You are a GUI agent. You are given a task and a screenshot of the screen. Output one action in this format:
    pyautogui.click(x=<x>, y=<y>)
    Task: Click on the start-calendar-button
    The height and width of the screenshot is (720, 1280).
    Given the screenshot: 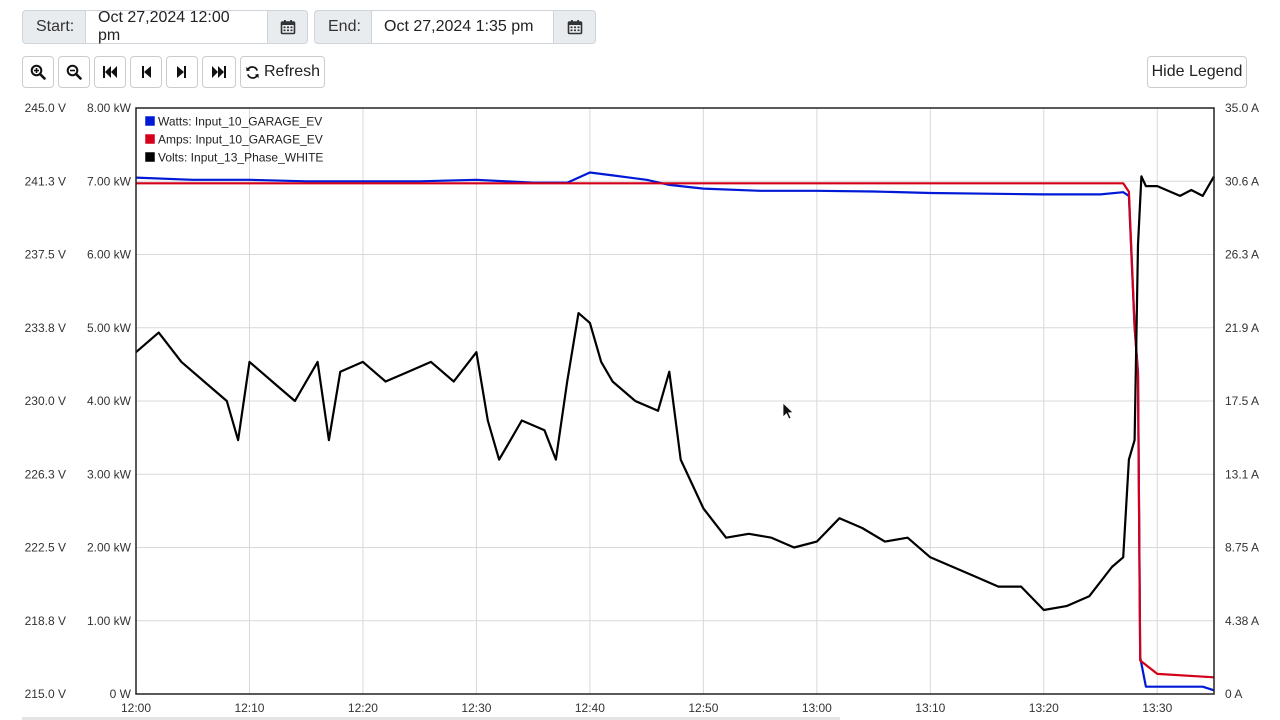 What is the action you would take?
    pyautogui.click(x=288, y=27)
    